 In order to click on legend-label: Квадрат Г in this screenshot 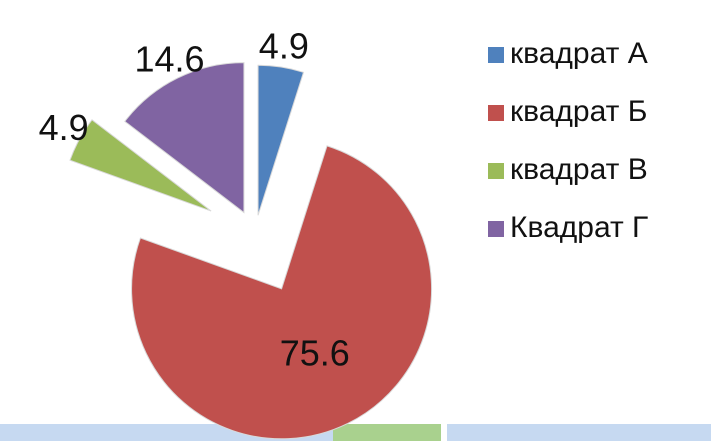, I will do `click(579, 227)`.